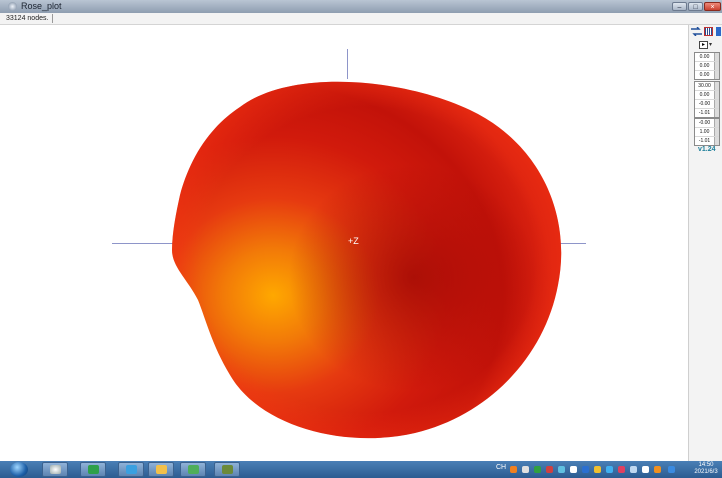 This screenshot has height=478, width=722. Describe the element at coordinates (671, 469) in the screenshot. I see `show-desktop-icon` at that location.